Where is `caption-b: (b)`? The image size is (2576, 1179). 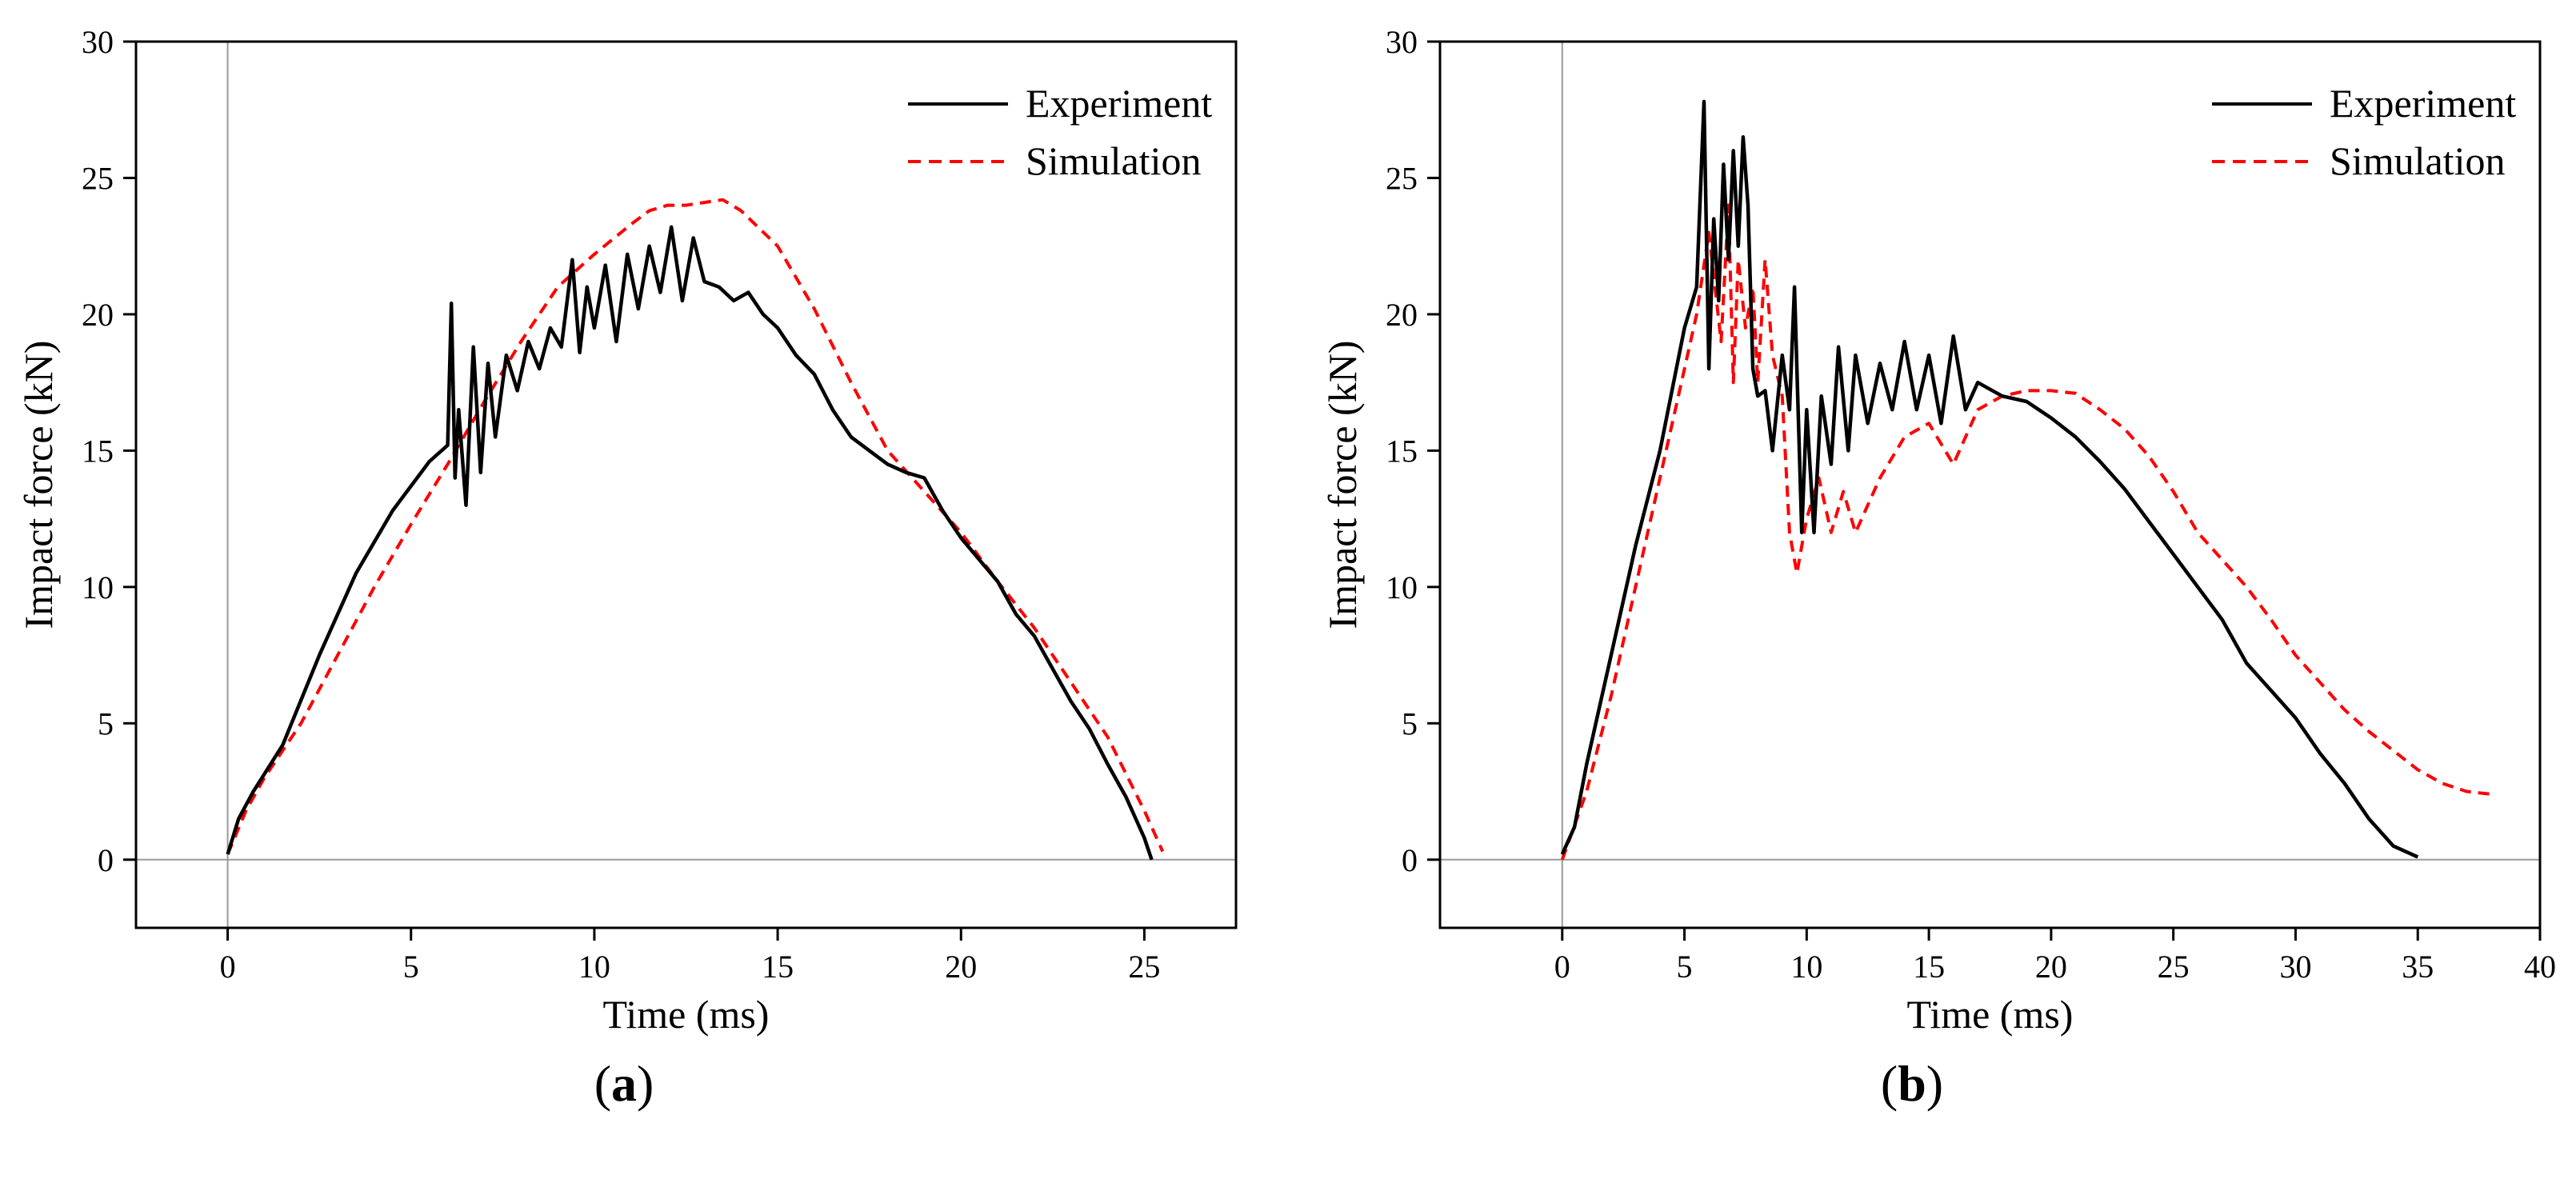
caption-b: (b) is located at coordinates (1912, 1083).